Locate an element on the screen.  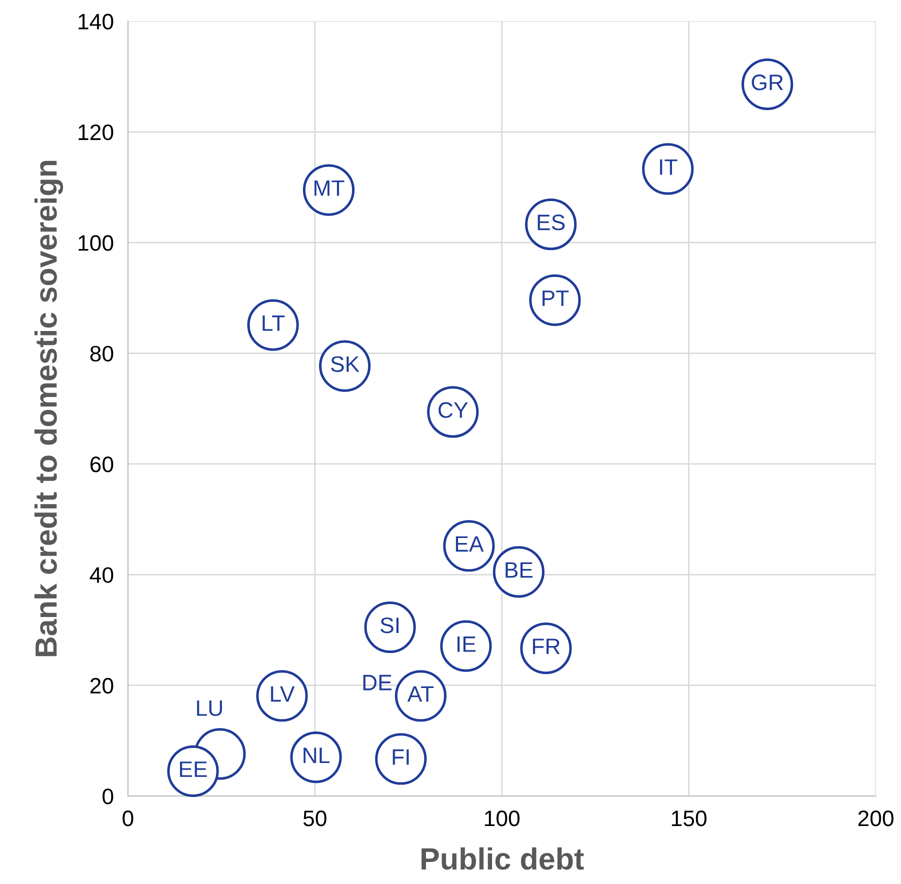
y-tick-label: 60 is located at coordinates (102, 464).